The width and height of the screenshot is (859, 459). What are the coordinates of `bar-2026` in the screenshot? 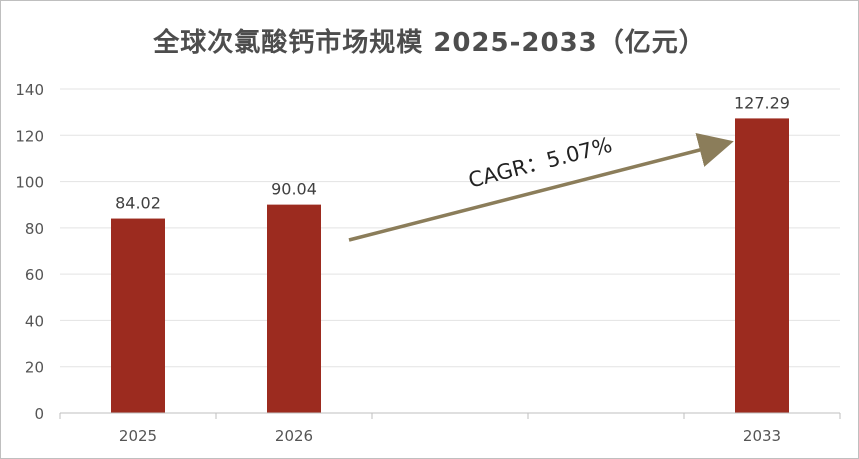 It's located at (294, 308).